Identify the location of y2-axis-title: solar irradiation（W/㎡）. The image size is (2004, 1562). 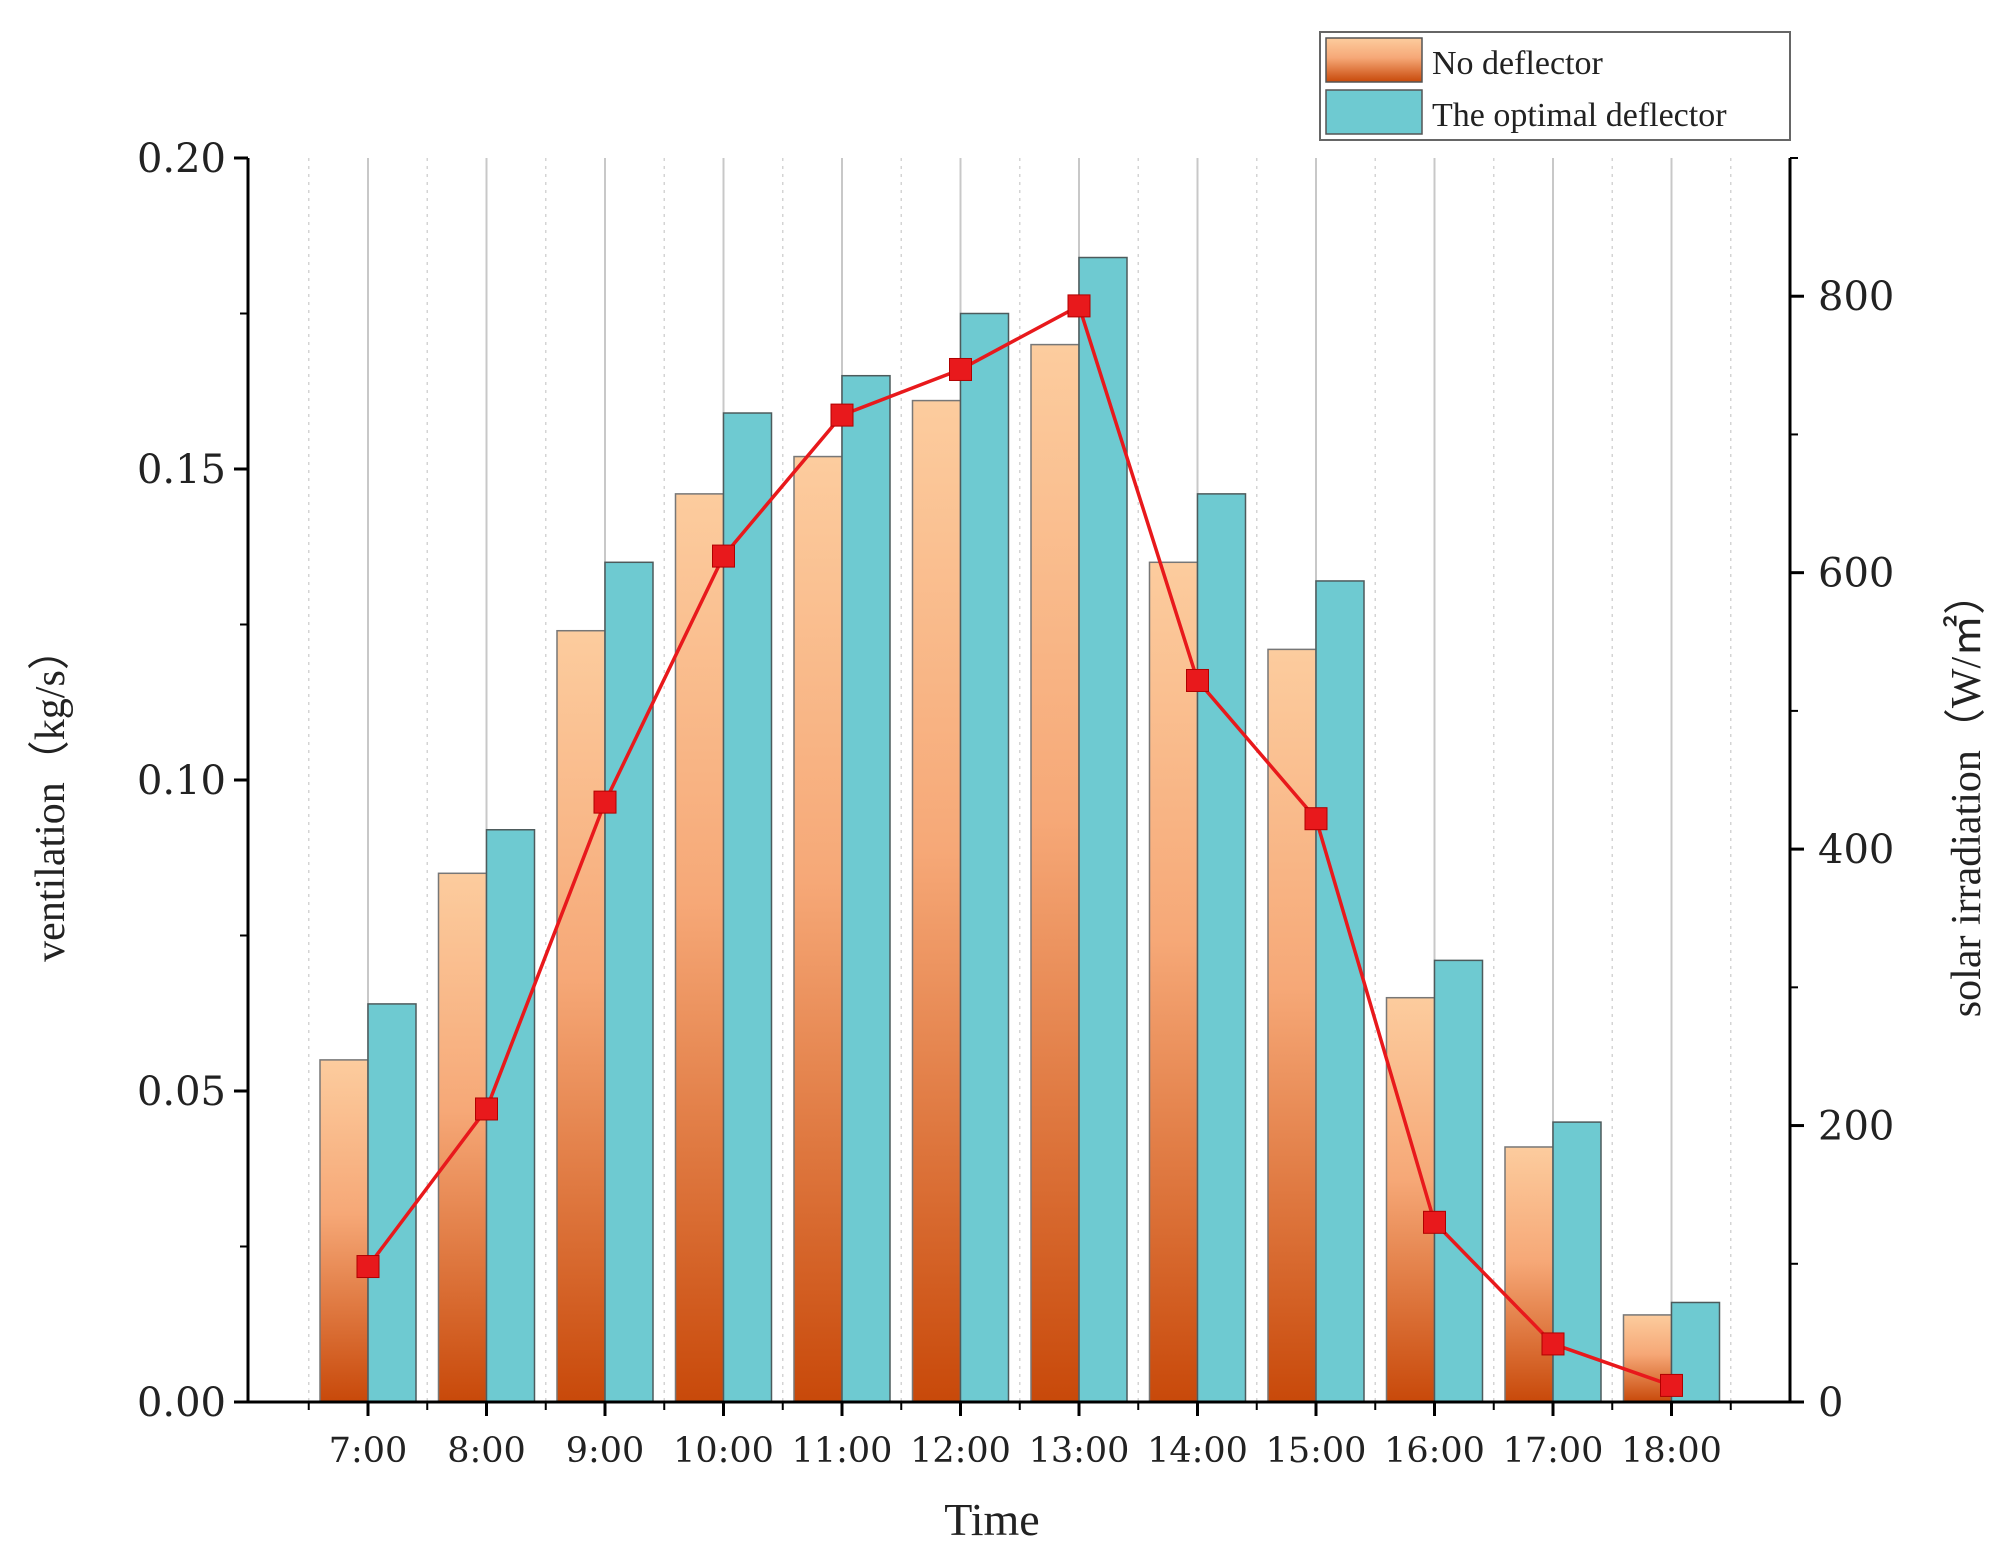
(1966, 795).